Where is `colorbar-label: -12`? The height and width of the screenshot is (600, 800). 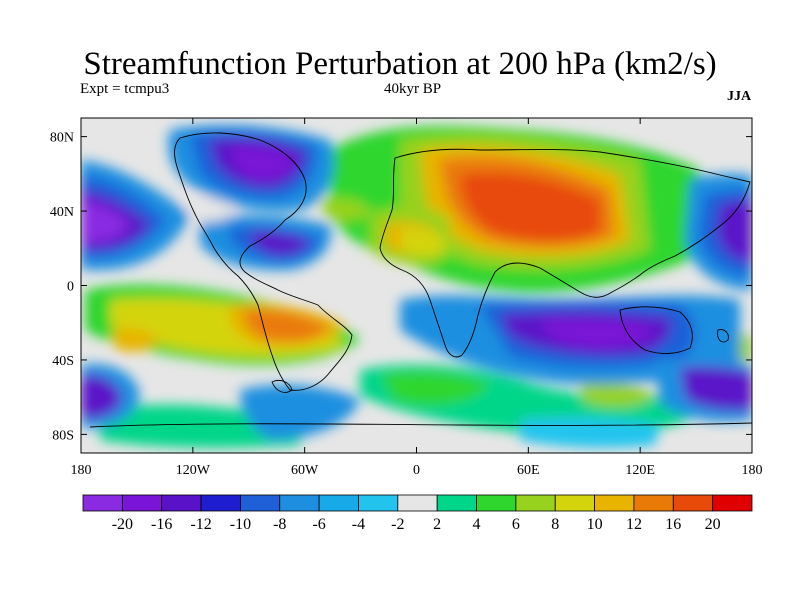 colorbar-label: -12 is located at coordinates (200, 524).